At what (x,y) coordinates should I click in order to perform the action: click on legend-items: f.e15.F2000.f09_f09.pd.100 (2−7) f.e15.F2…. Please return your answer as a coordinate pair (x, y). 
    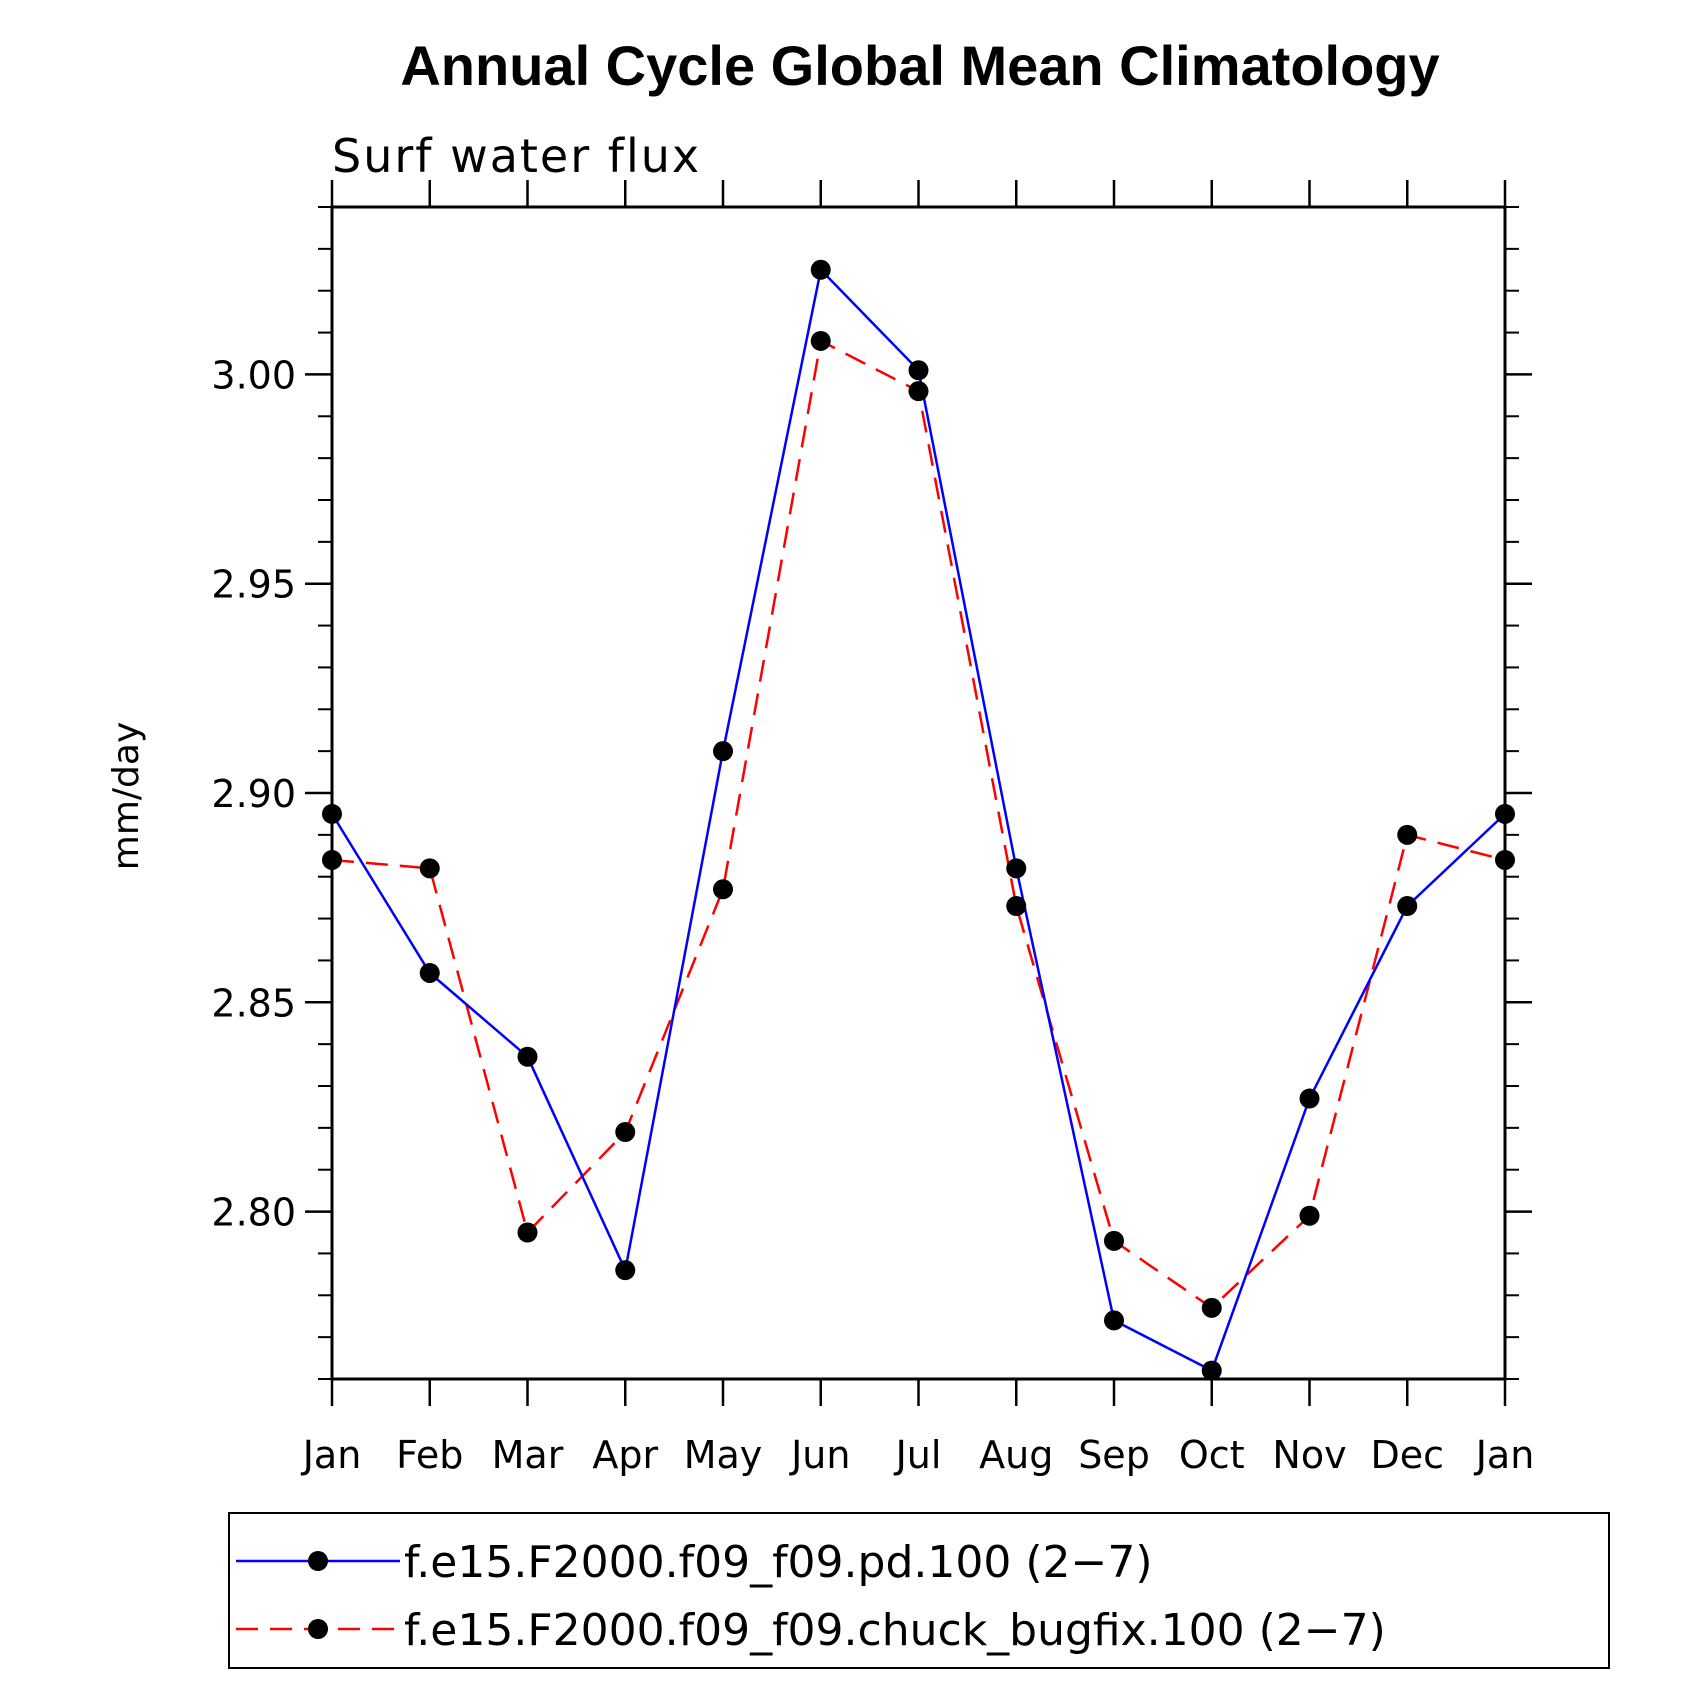
    Looking at the image, I should click on (811, 1596).